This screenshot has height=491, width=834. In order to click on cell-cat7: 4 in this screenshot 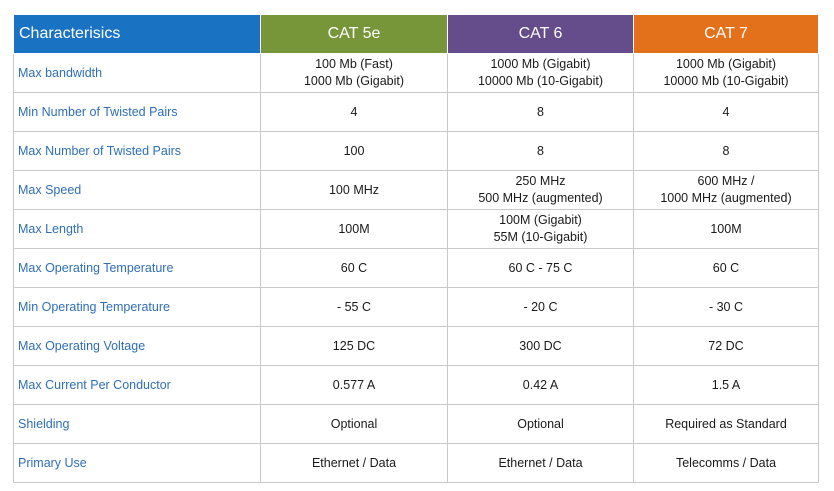, I will do `click(726, 112)`.